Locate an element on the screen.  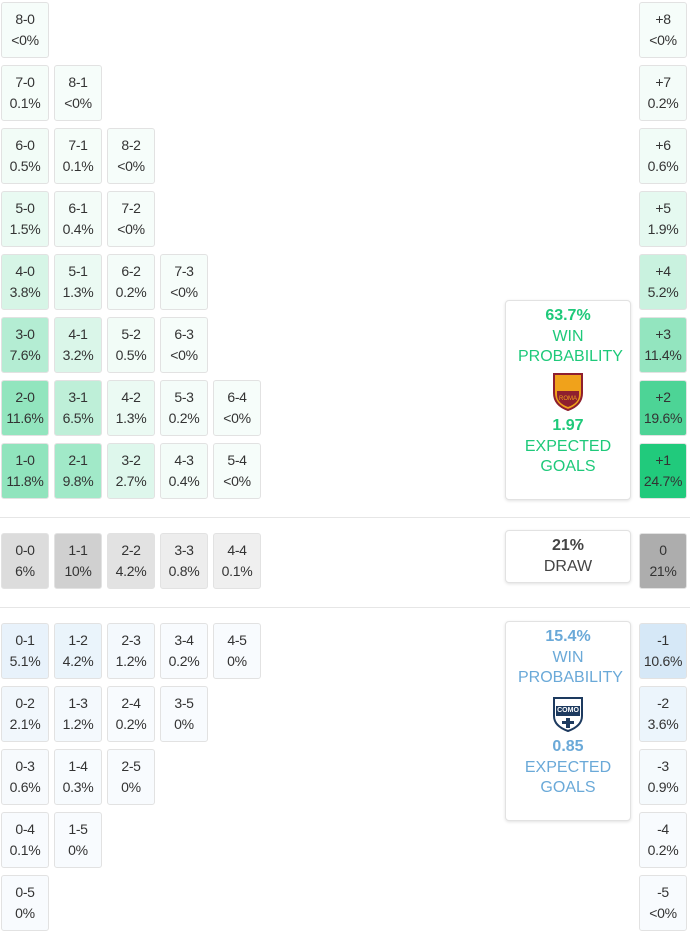
score-cell: 1-4 0.3% is located at coordinates (78, 777).